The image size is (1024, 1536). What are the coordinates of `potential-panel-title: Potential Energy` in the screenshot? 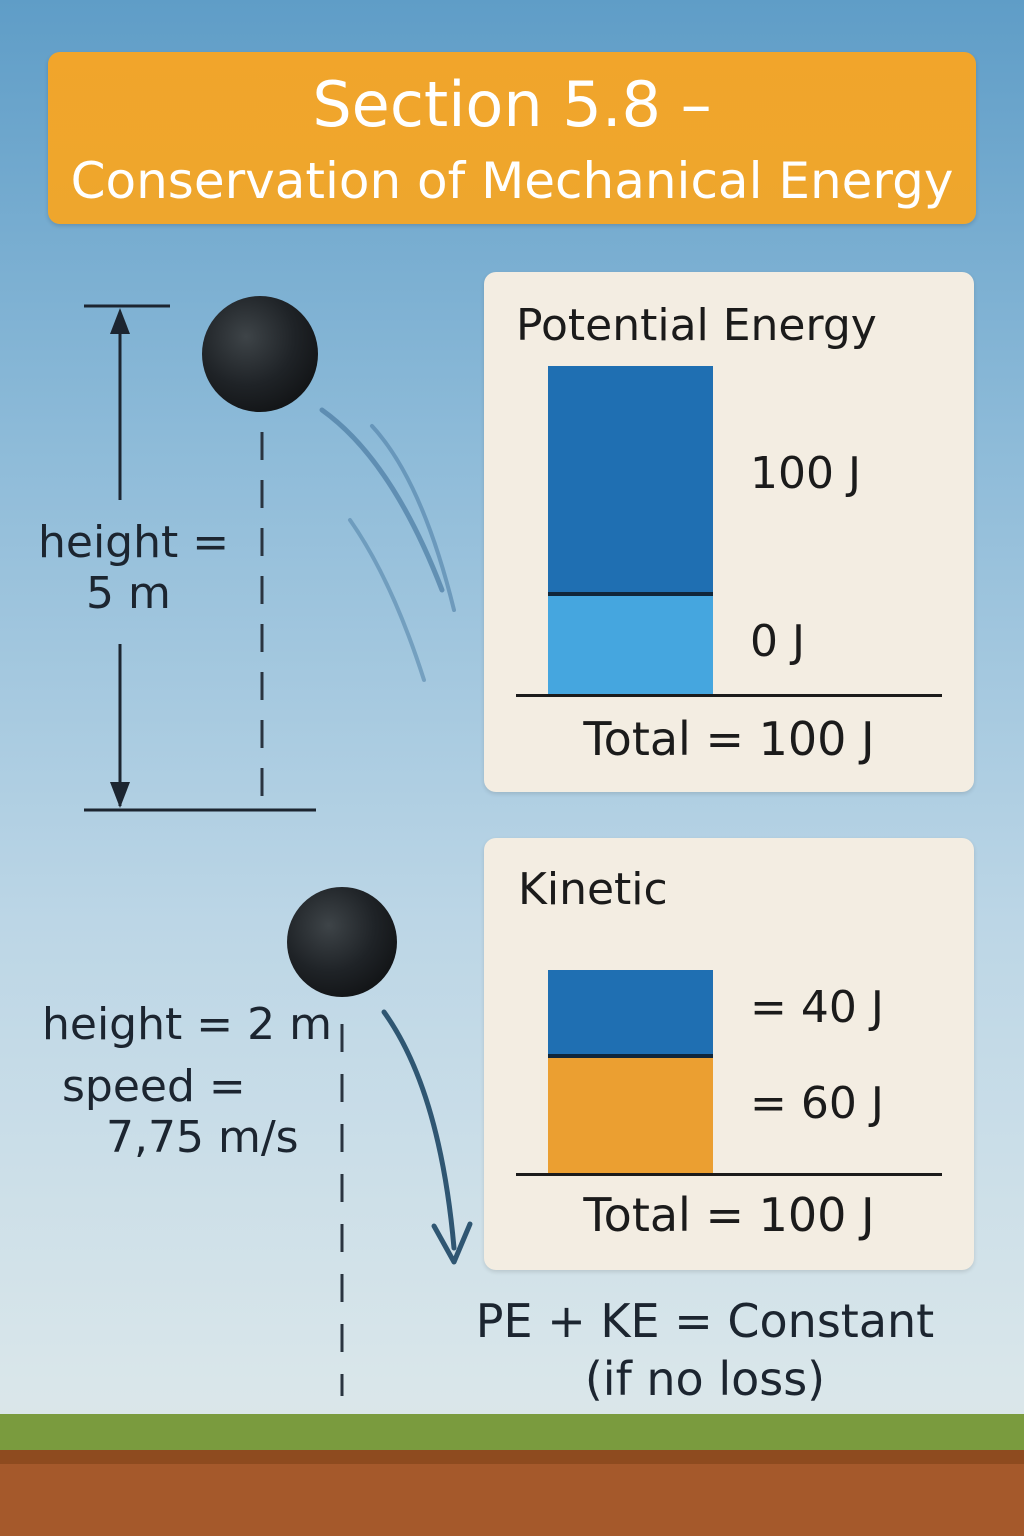 It's located at (696, 325).